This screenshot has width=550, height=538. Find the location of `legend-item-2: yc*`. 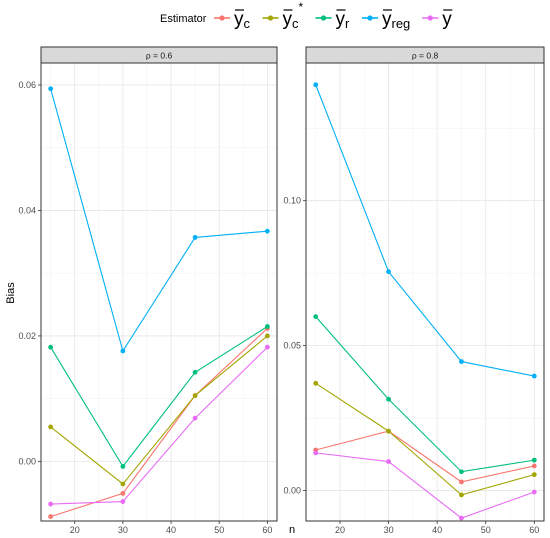

legend-item-2: yc* is located at coordinates (283, 15).